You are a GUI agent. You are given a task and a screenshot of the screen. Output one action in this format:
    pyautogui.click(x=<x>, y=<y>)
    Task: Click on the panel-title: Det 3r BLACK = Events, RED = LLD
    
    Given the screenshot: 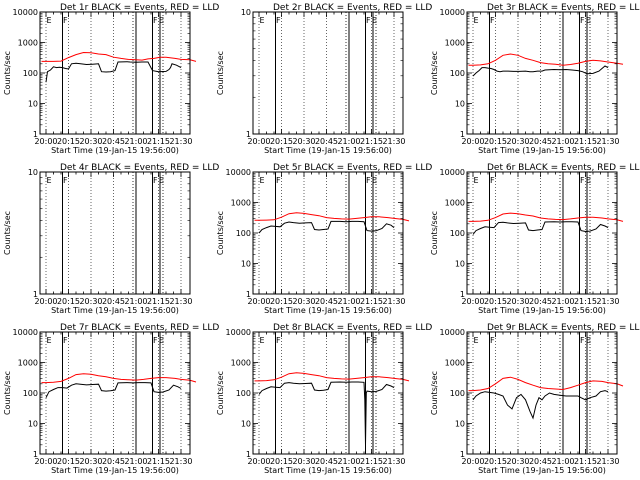 What is the action you would take?
    pyautogui.click(x=563, y=8)
    